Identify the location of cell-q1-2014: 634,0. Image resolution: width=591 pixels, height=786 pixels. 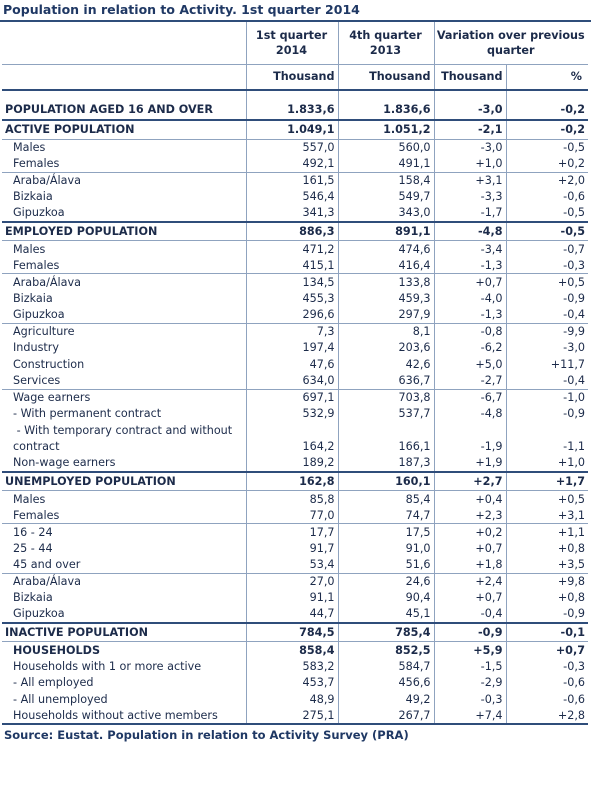
(291, 380).